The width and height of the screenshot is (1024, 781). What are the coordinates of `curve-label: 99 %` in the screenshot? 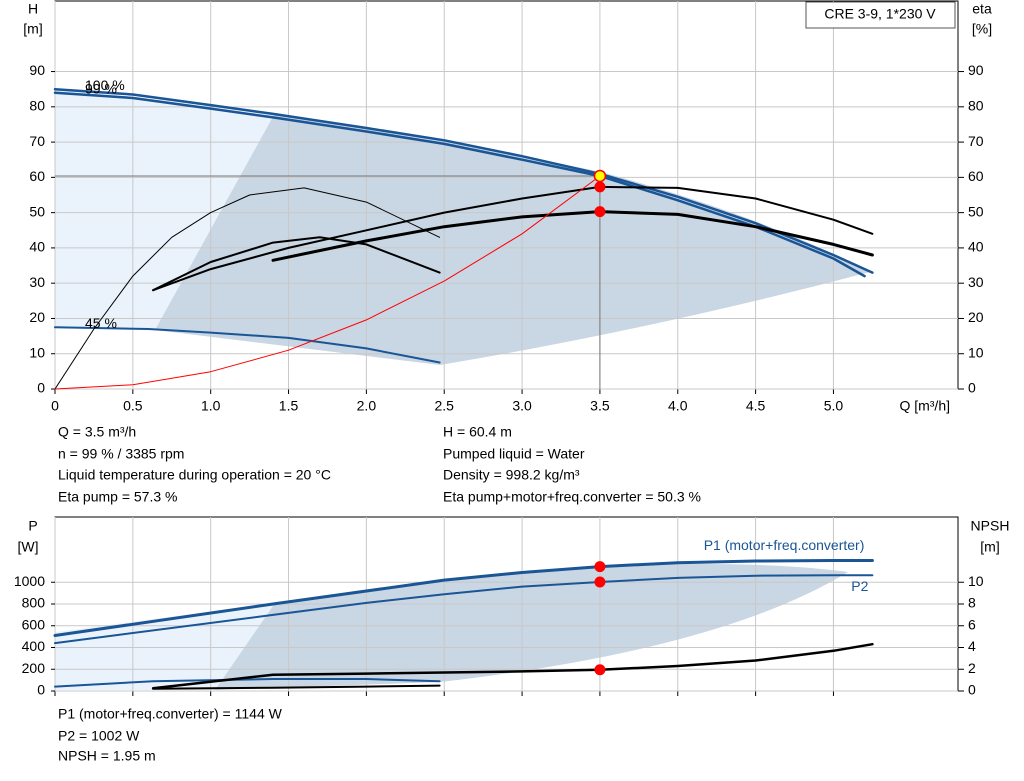 It's located at (101, 88).